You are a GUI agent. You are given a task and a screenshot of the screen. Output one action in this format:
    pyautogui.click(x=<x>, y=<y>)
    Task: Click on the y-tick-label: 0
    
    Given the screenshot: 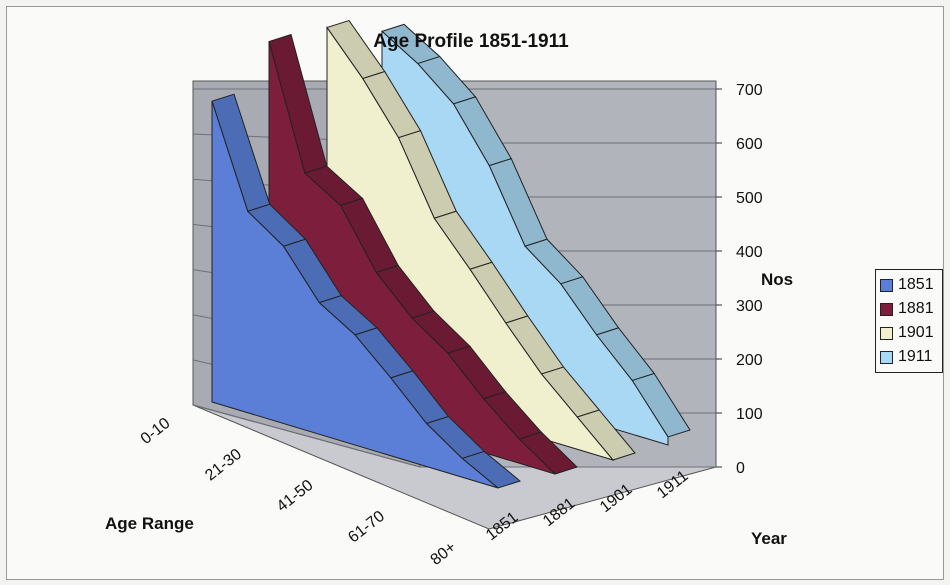 What is the action you would take?
    pyautogui.click(x=740, y=468)
    